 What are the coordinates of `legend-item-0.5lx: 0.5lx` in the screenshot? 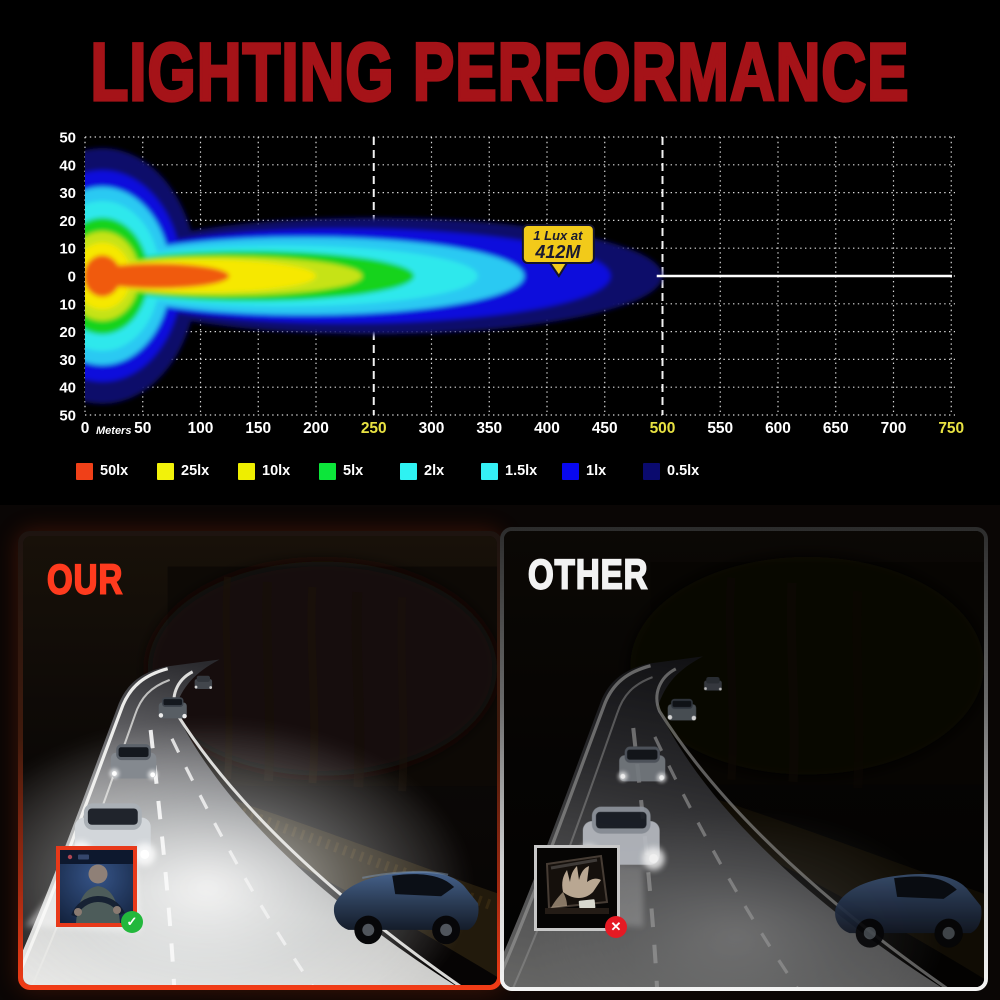 It's located at (683, 471).